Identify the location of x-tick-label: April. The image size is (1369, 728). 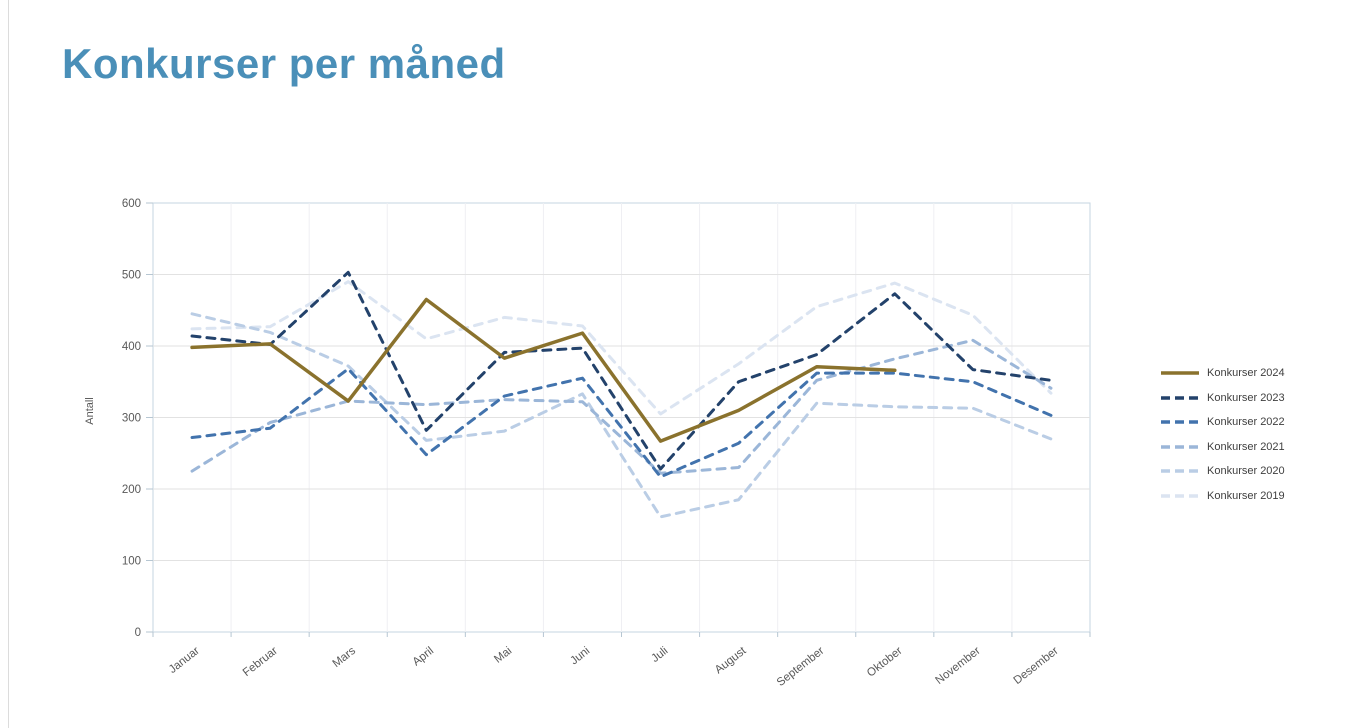
(424, 657).